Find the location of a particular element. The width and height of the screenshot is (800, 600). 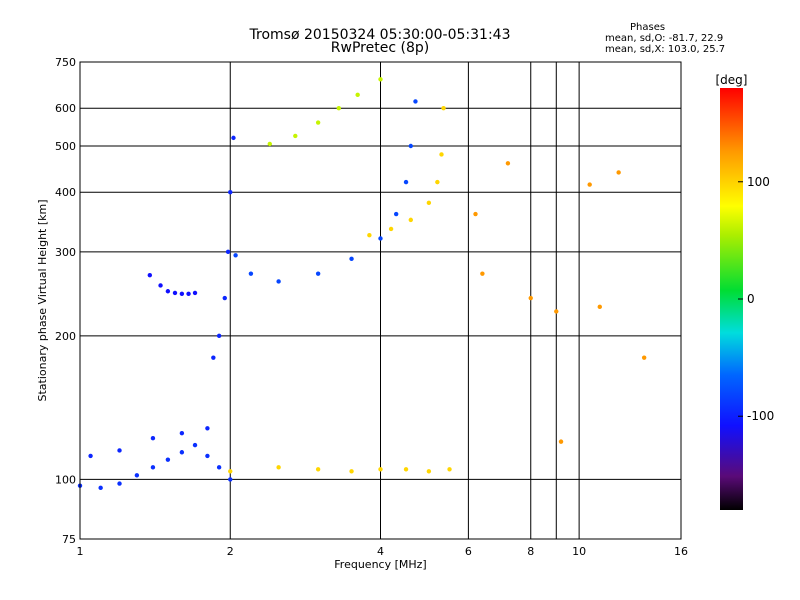

x-tick-label: 1 is located at coordinates (80, 551).